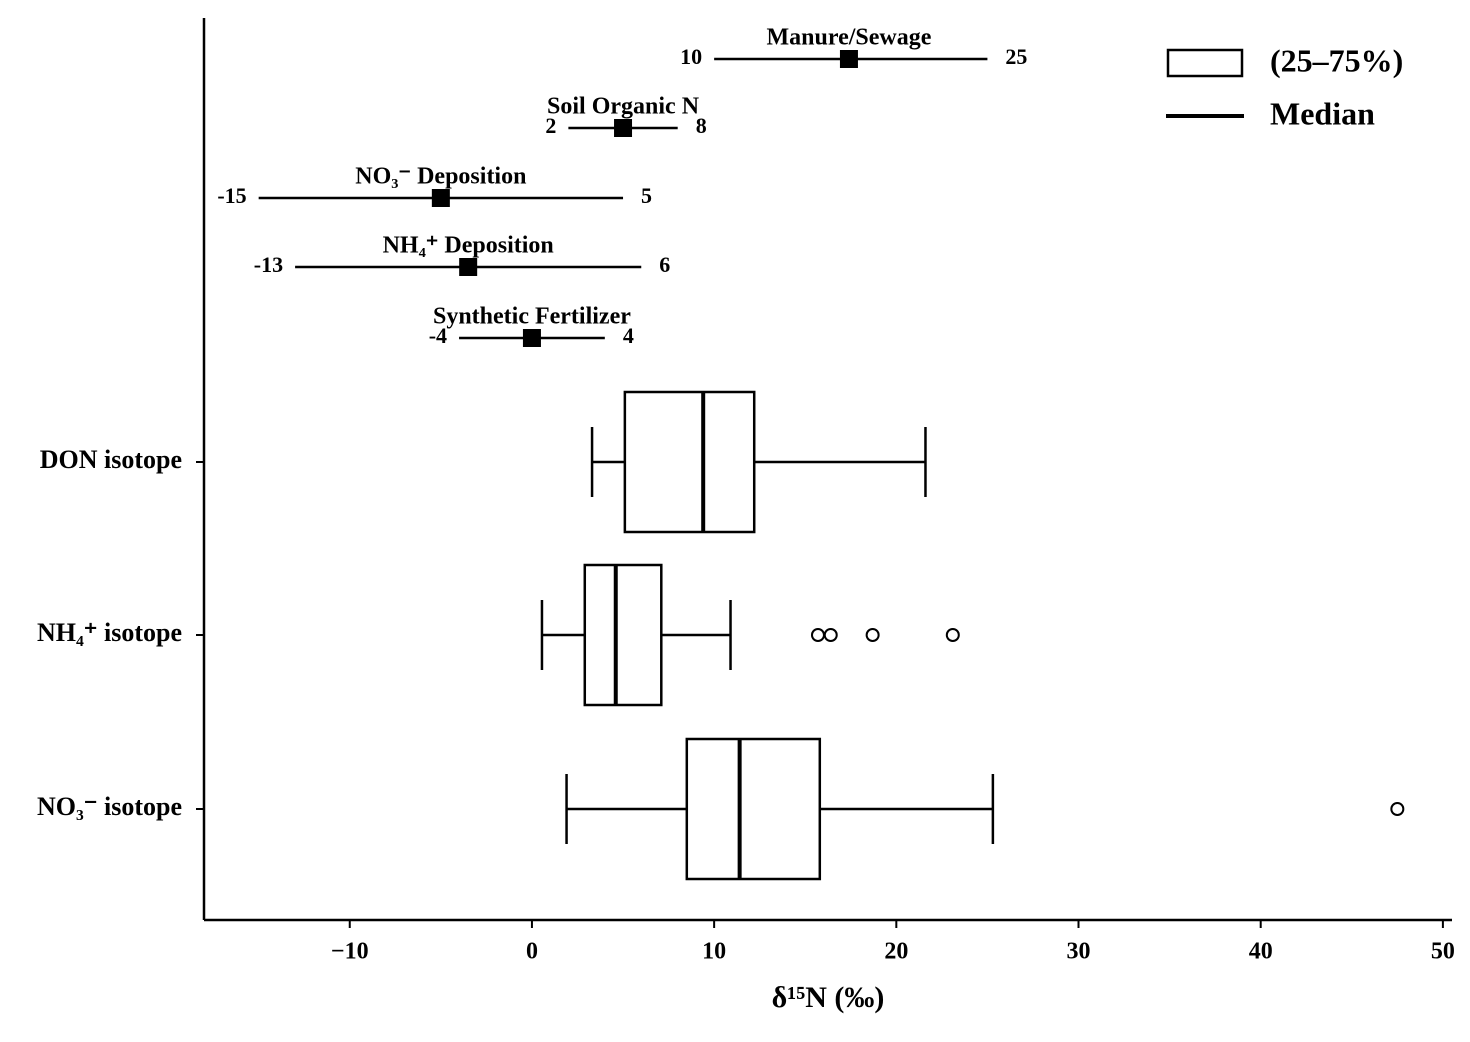 This screenshot has width=1470, height=1042. I want to click on y-tick-label: NO₃⁻ isotope, so click(109, 806).